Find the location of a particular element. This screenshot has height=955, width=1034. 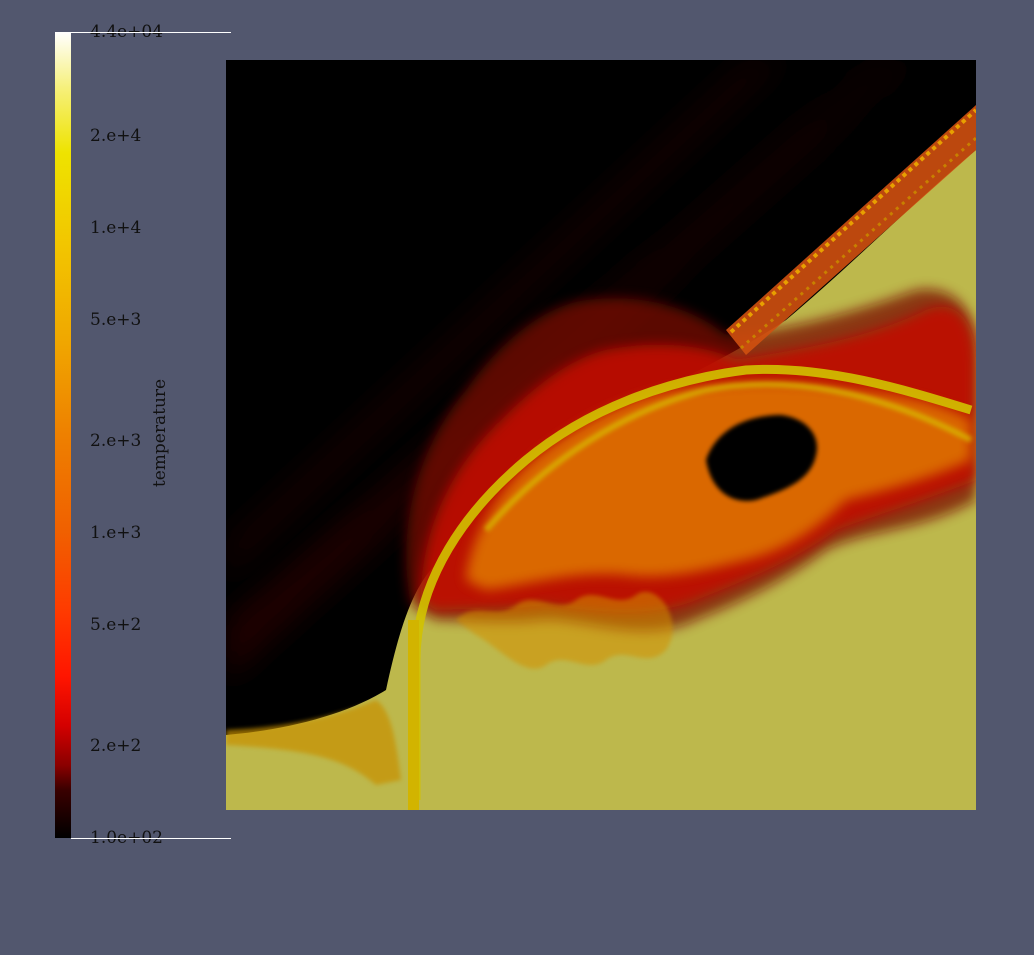

colorbar-tick-label: 1.e+3 is located at coordinates (116, 533).